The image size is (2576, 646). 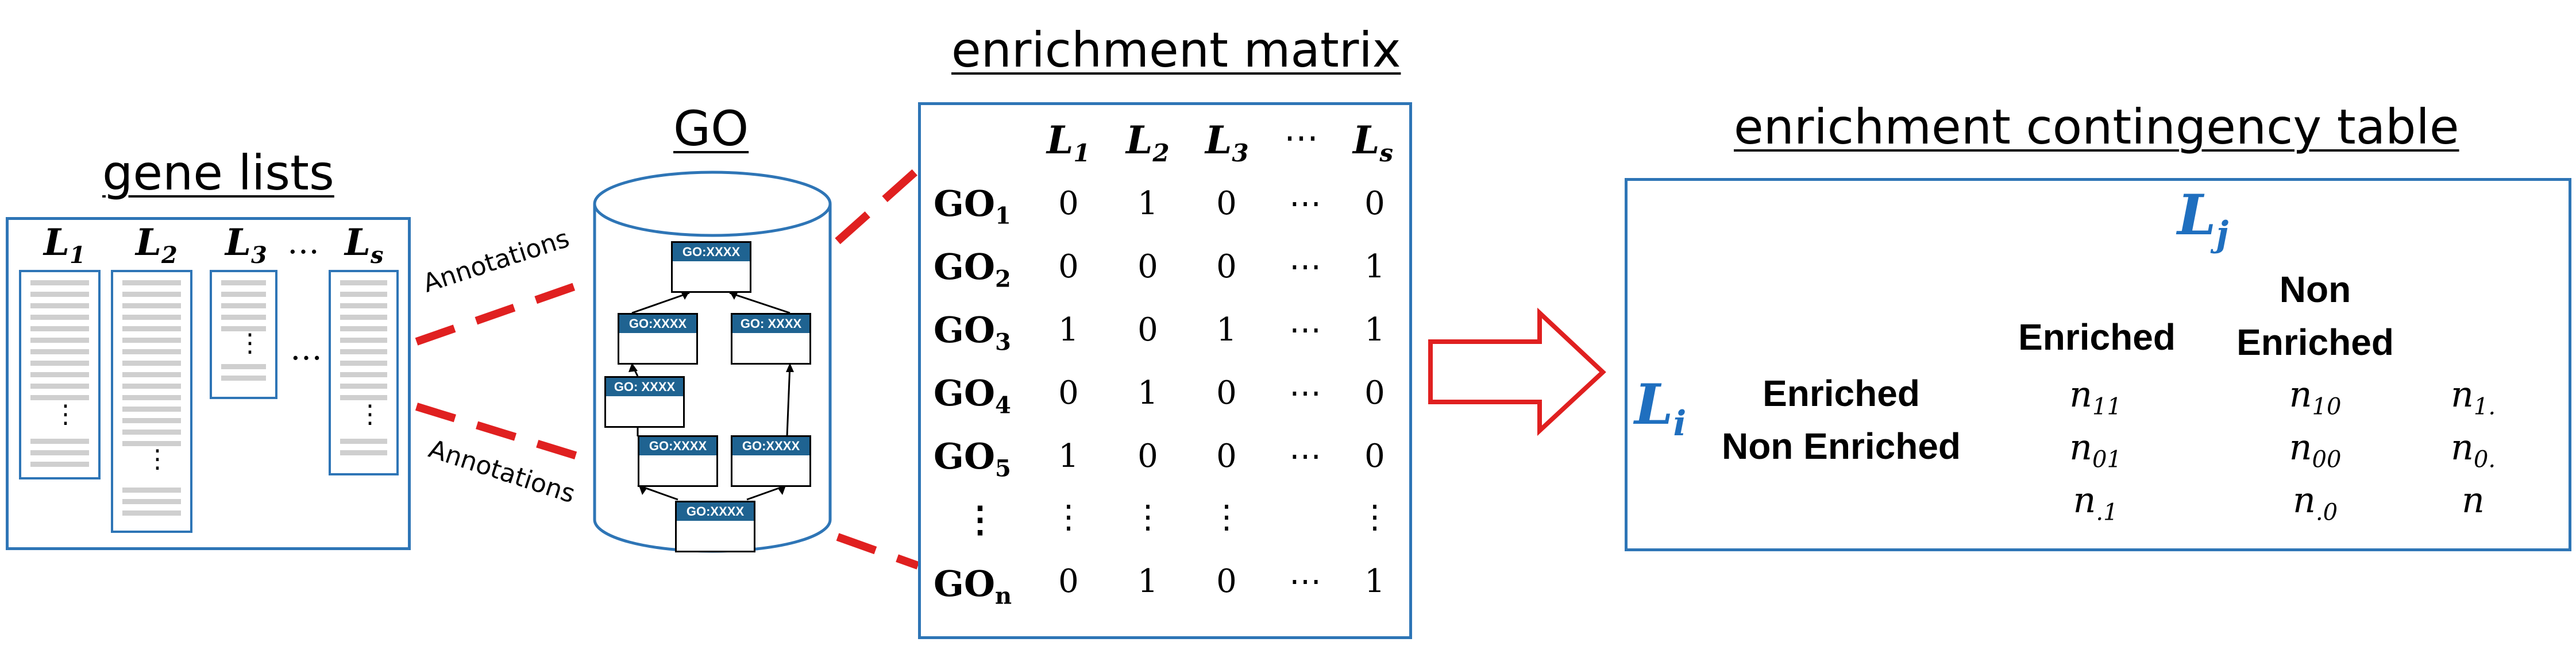 I want to click on go-node-right: GO: XXXX, so click(x=771, y=339).